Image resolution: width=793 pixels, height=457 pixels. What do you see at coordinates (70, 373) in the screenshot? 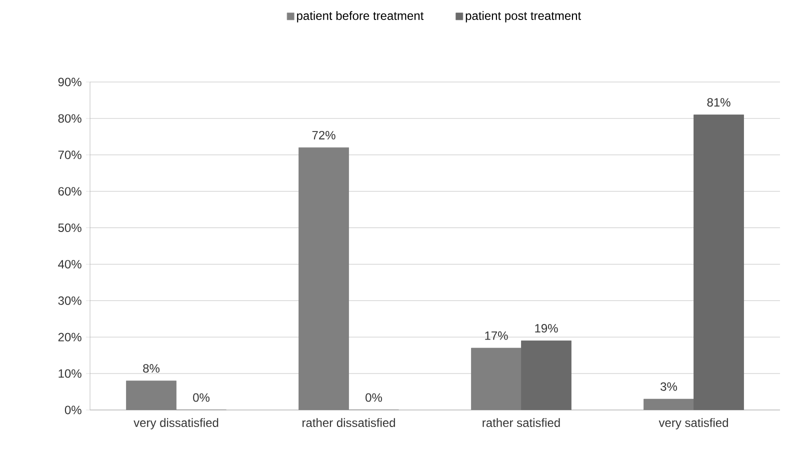
I see `y-tick-label: 10%` at bounding box center [70, 373].